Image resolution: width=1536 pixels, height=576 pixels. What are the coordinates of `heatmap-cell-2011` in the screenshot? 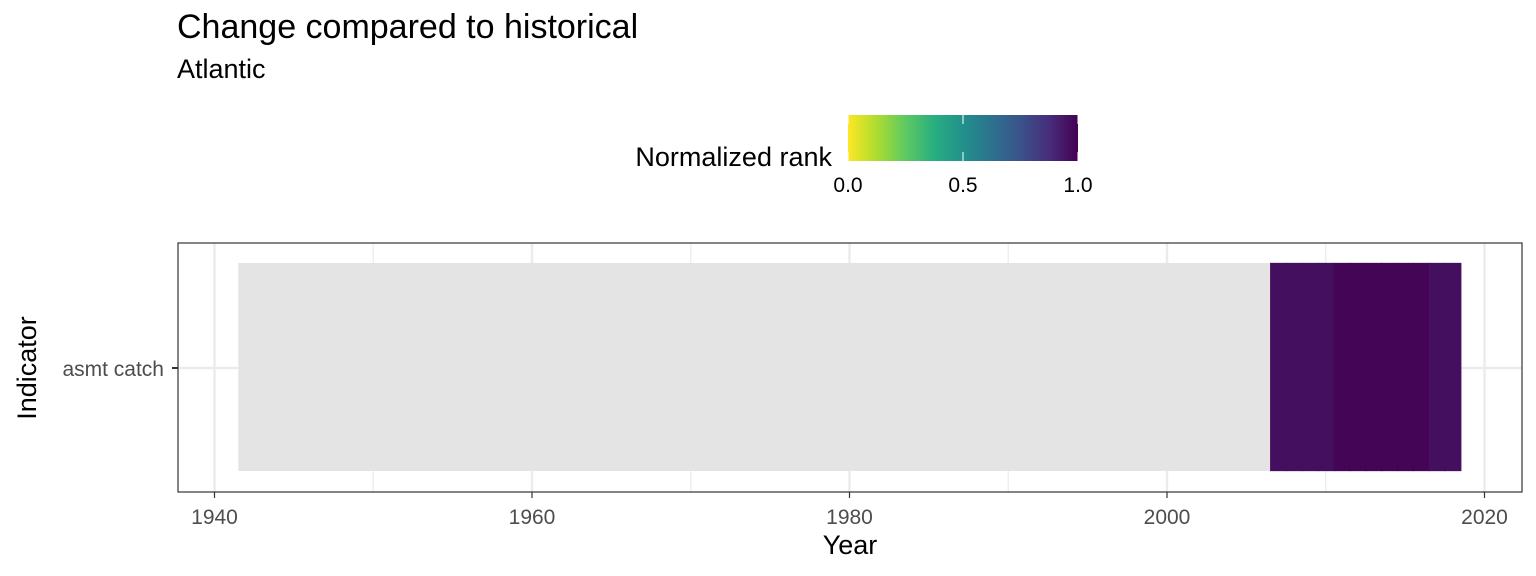 It's located at (1342, 367).